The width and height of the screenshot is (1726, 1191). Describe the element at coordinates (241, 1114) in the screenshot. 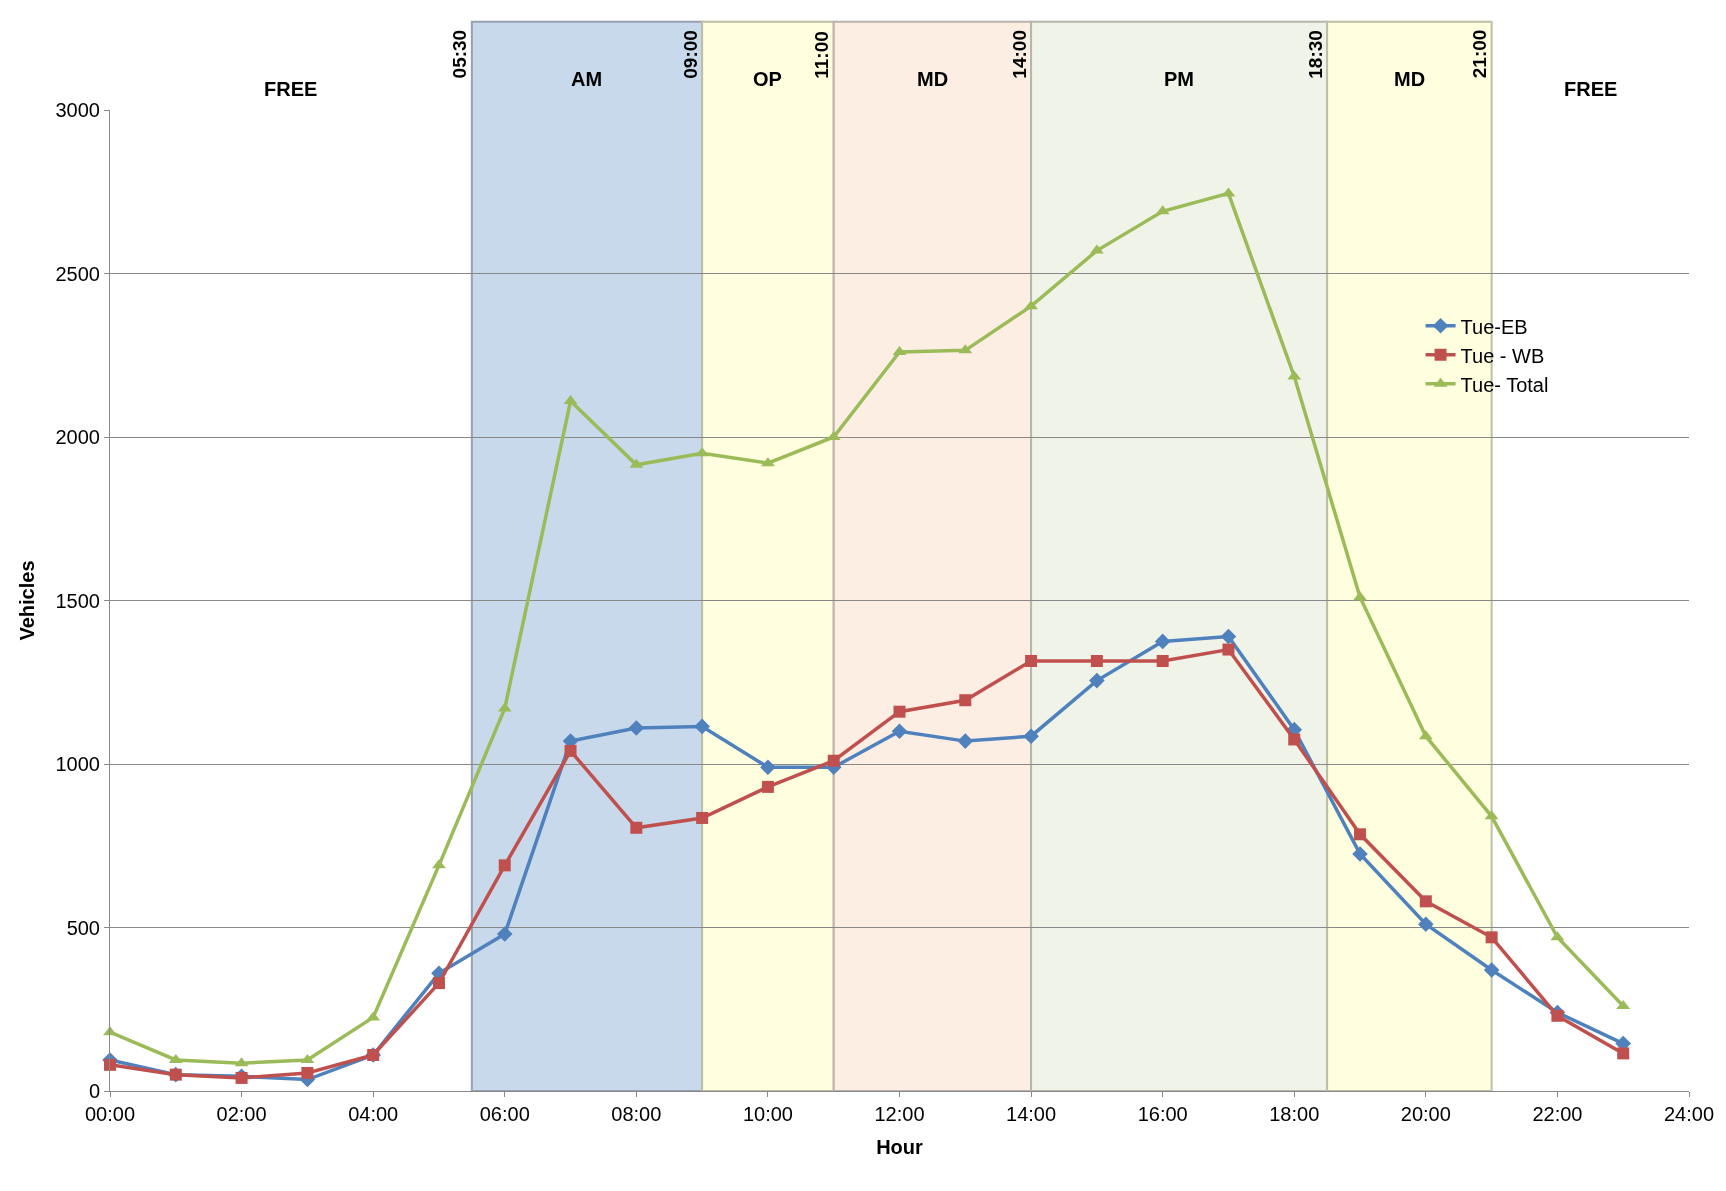

I see `x-tick-label: 02:00` at that location.